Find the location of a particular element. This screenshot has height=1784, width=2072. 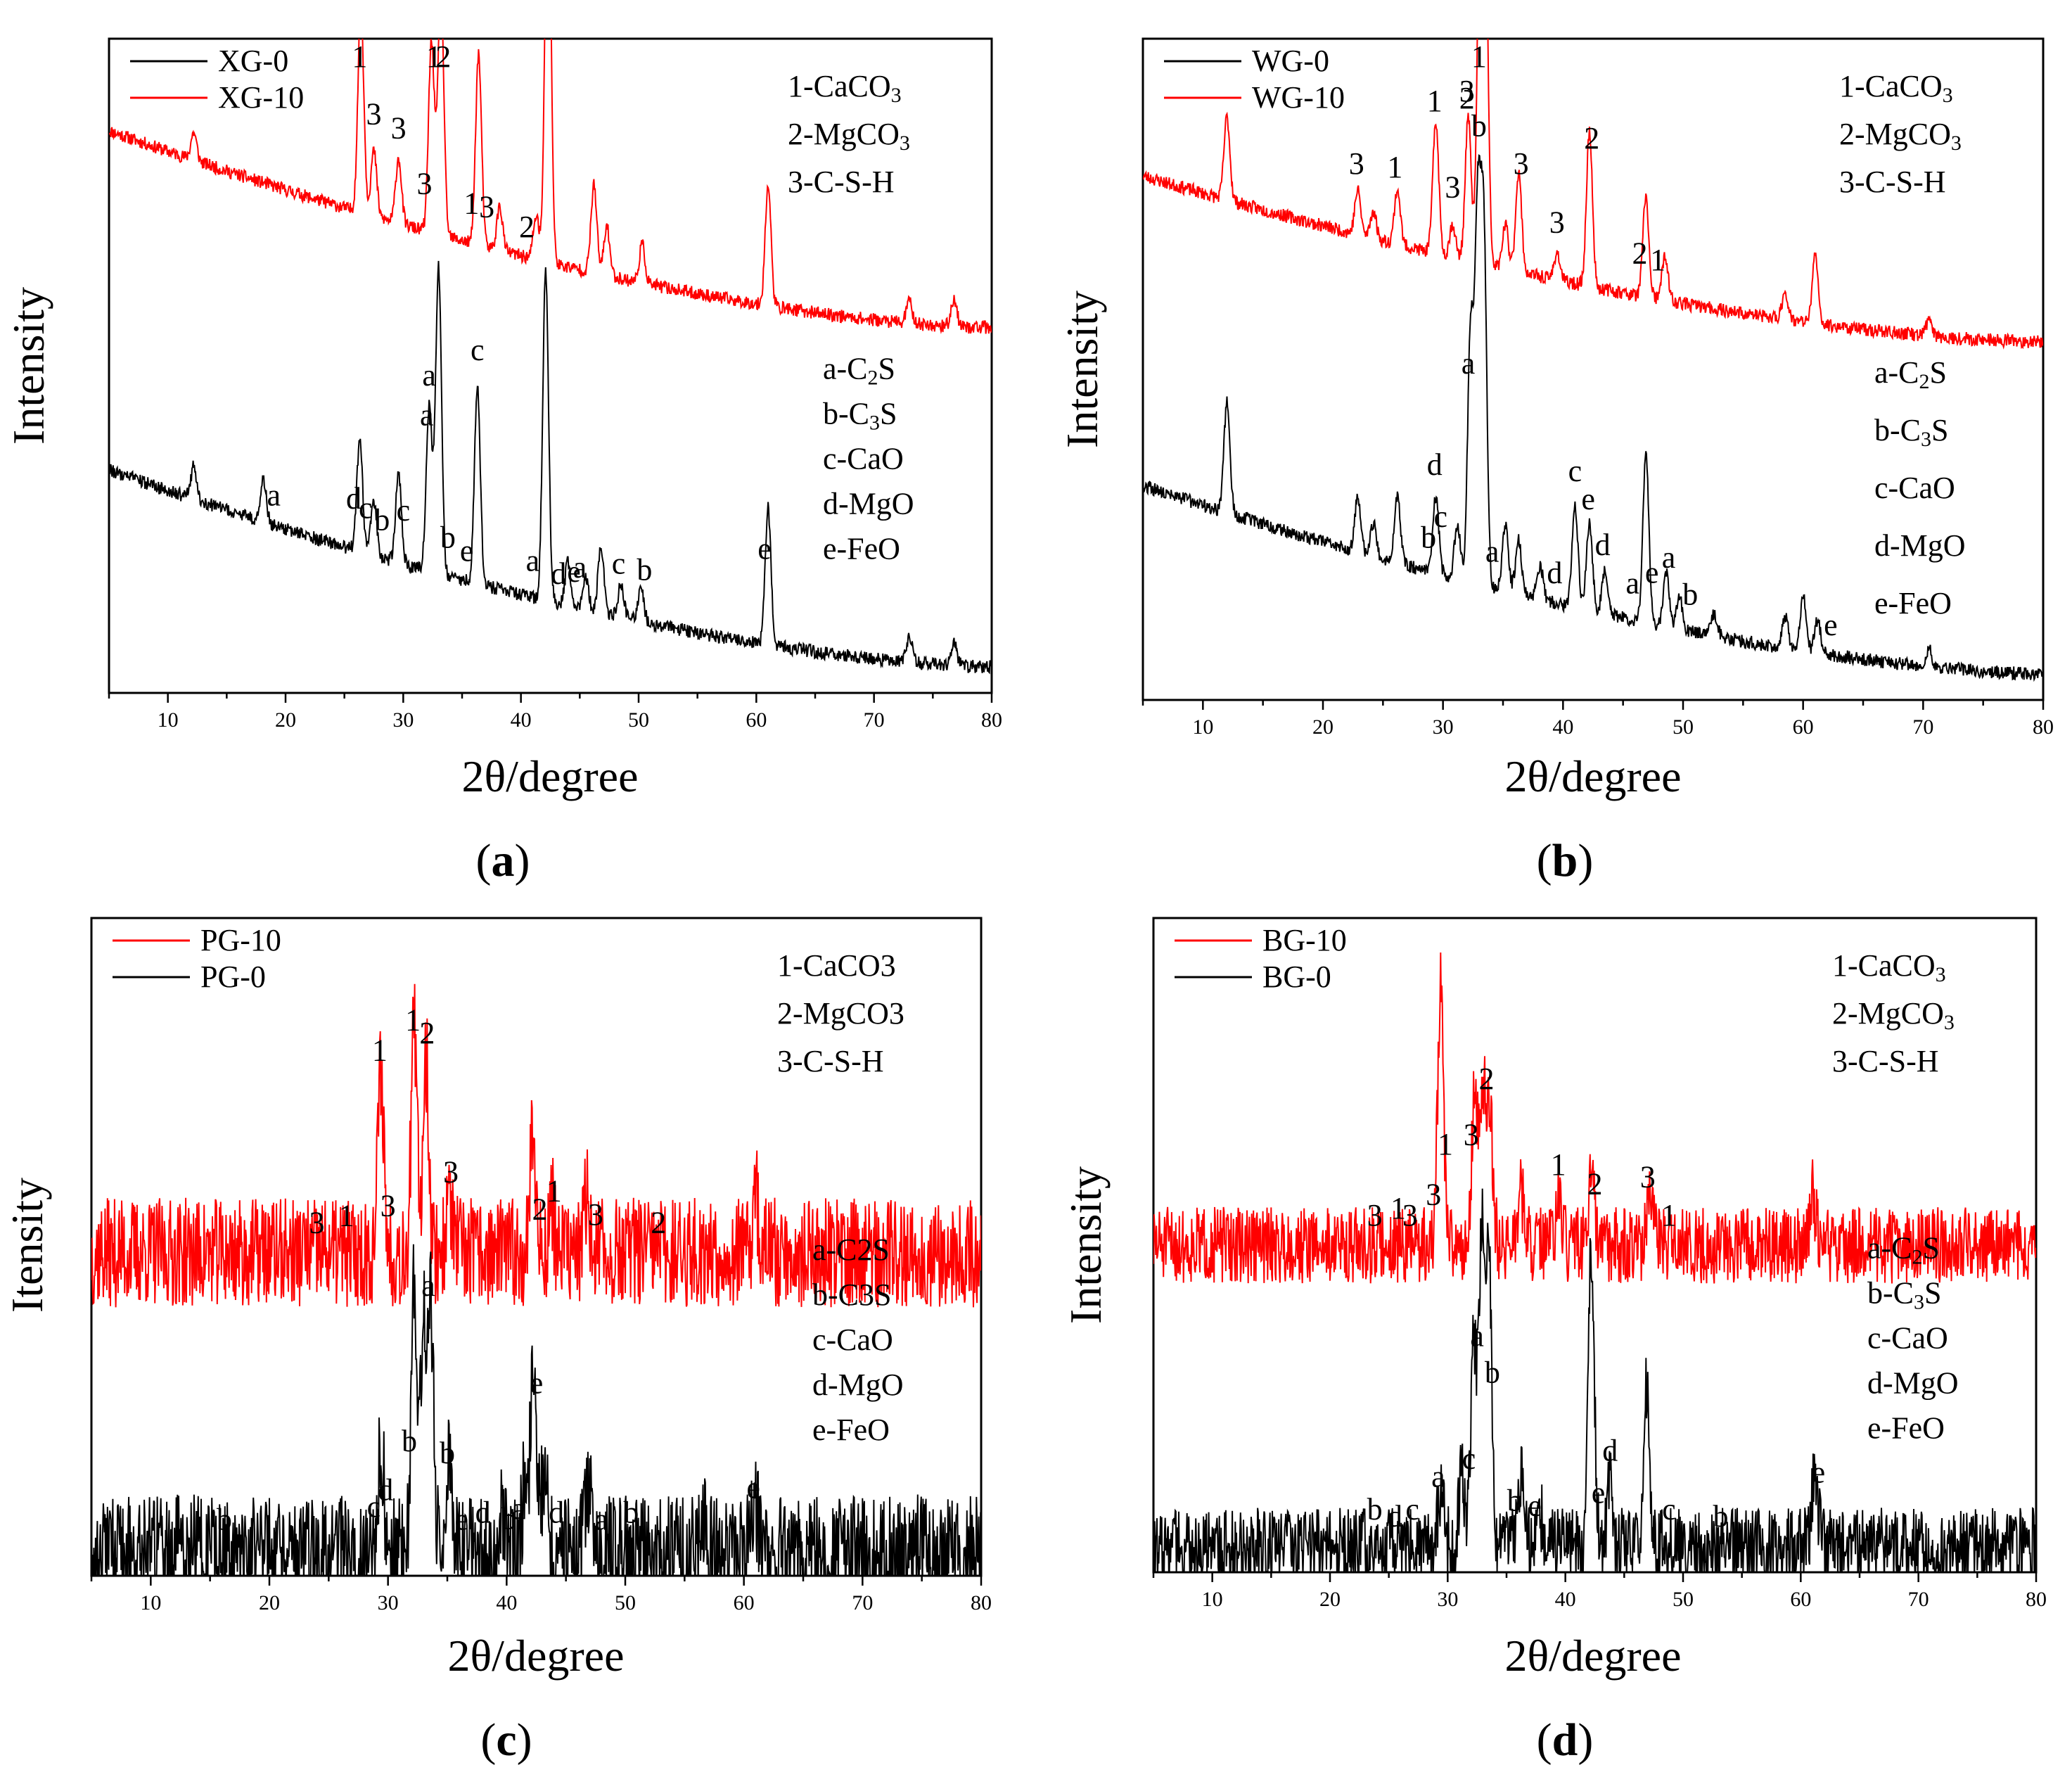

x-tick-label: 80 is located at coordinates (2043, 727).